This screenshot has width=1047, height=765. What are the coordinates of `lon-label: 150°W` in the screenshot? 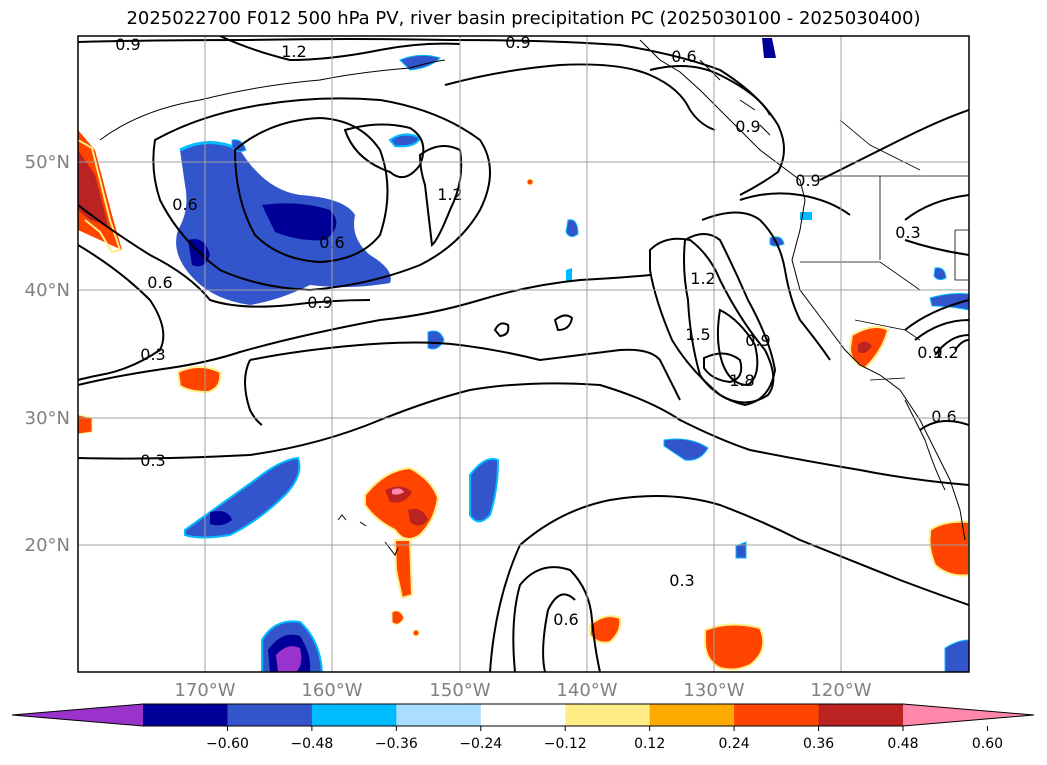 It's located at (459, 690).